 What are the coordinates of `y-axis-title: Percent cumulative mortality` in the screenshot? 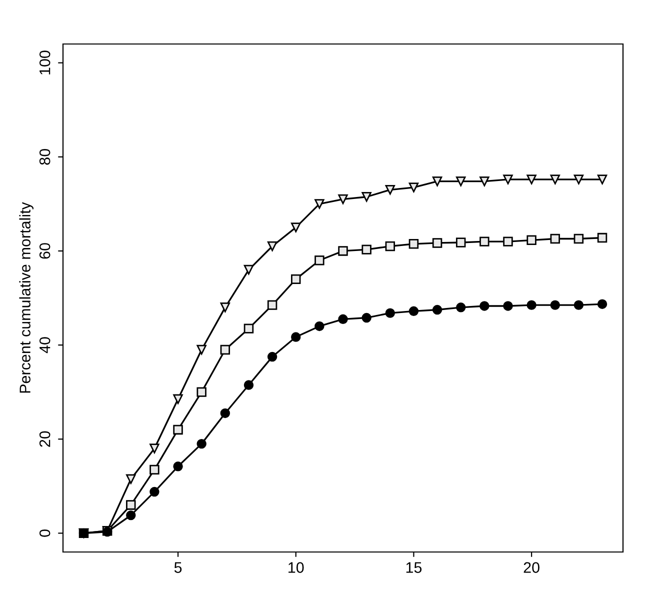 It's located at (26, 297).